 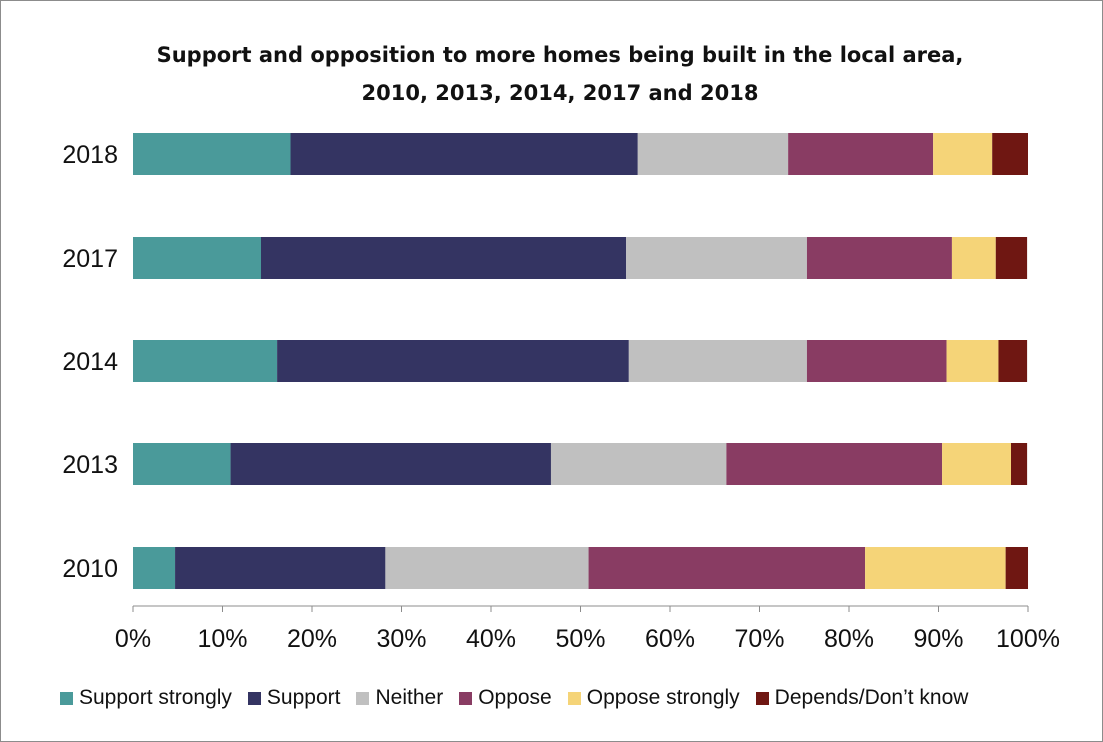 I want to click on bar-segment-2017-support, so click(x=443, y=258).